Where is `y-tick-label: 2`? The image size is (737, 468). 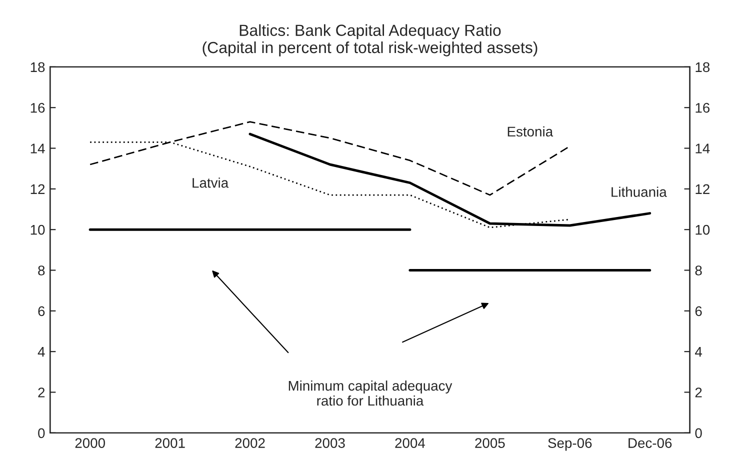 y-tick-label: 2 is located at coordinates (41, 393).